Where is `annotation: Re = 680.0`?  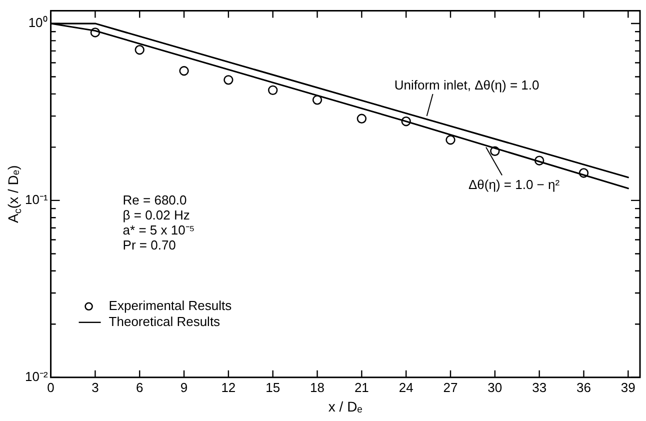
annotation: Re = 680.0 is located at coordinates (154, 200).